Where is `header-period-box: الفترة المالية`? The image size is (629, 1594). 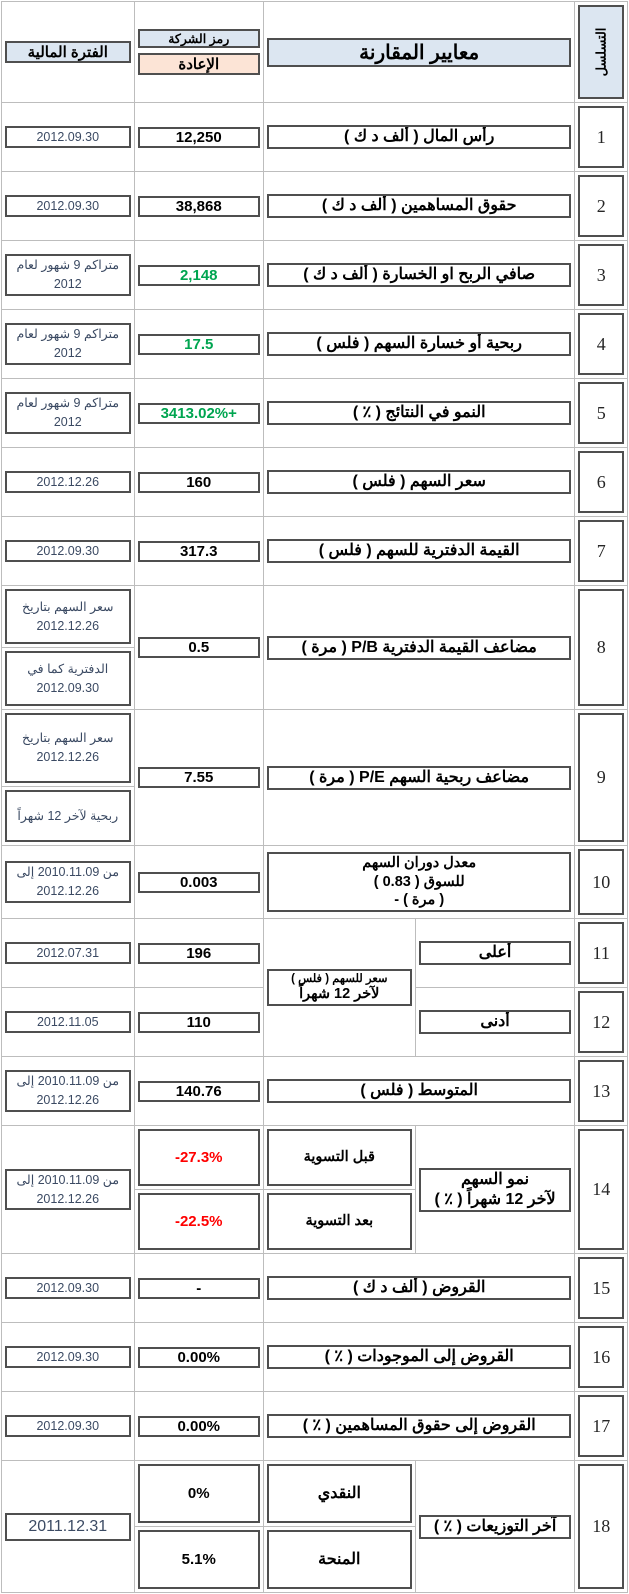
header-period-box: الفترة المالية is located at coordinates (68, 52).